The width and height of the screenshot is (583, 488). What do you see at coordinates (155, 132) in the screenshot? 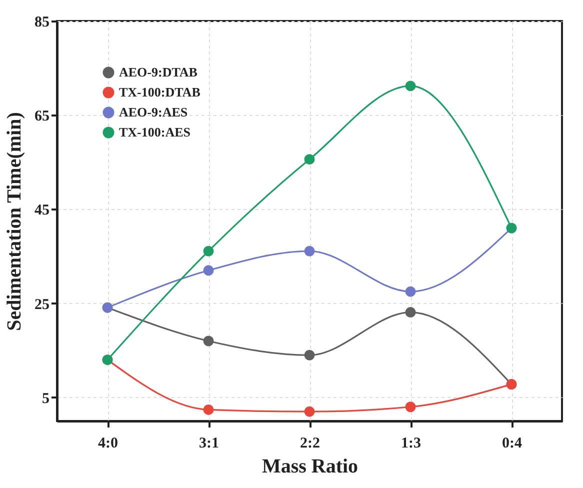
I see `legend-label: TX-100:AES` at bounding box center [155, 132].